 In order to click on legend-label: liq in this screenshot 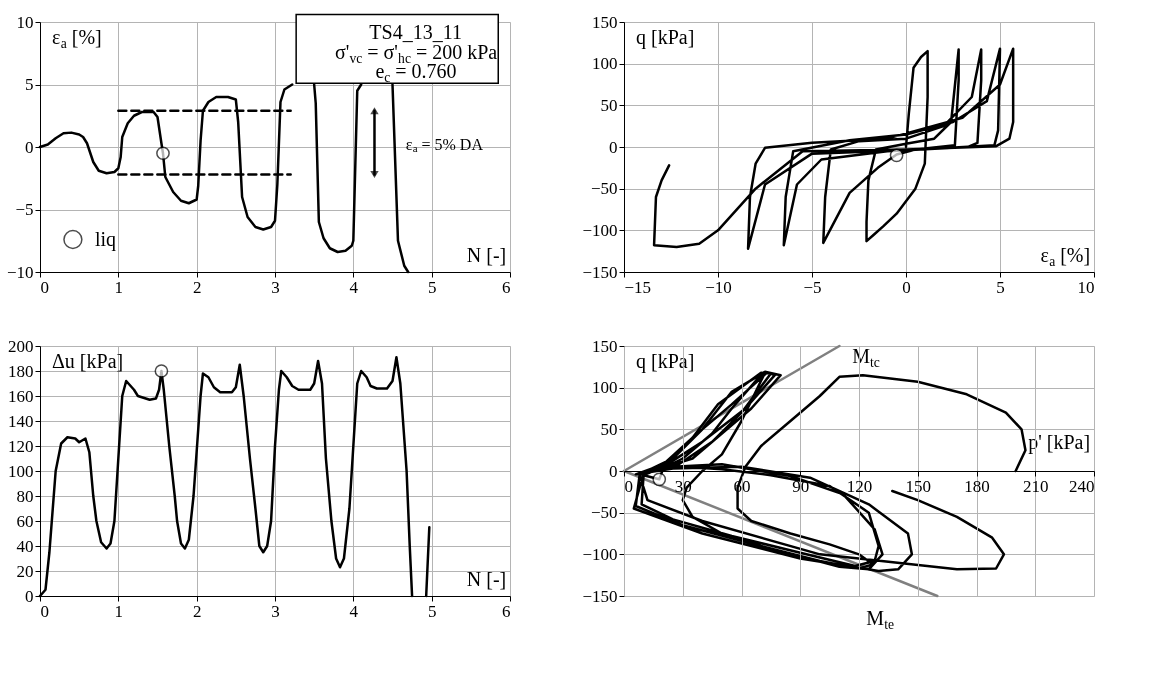, I will do `click(105, 239)`.